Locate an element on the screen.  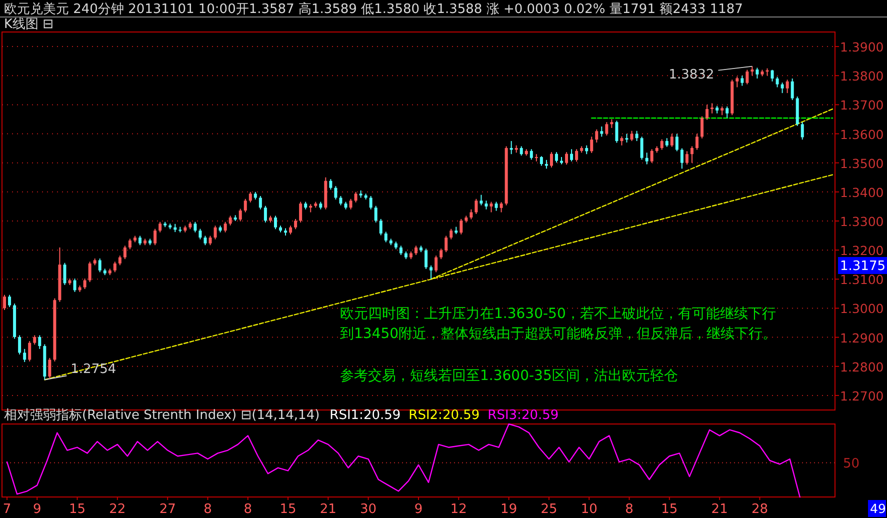
annotation: 欧元四时图：上升压力在1.3630-50，若不上破此位，有可能继续下行 is located at coordinates (558, 314).